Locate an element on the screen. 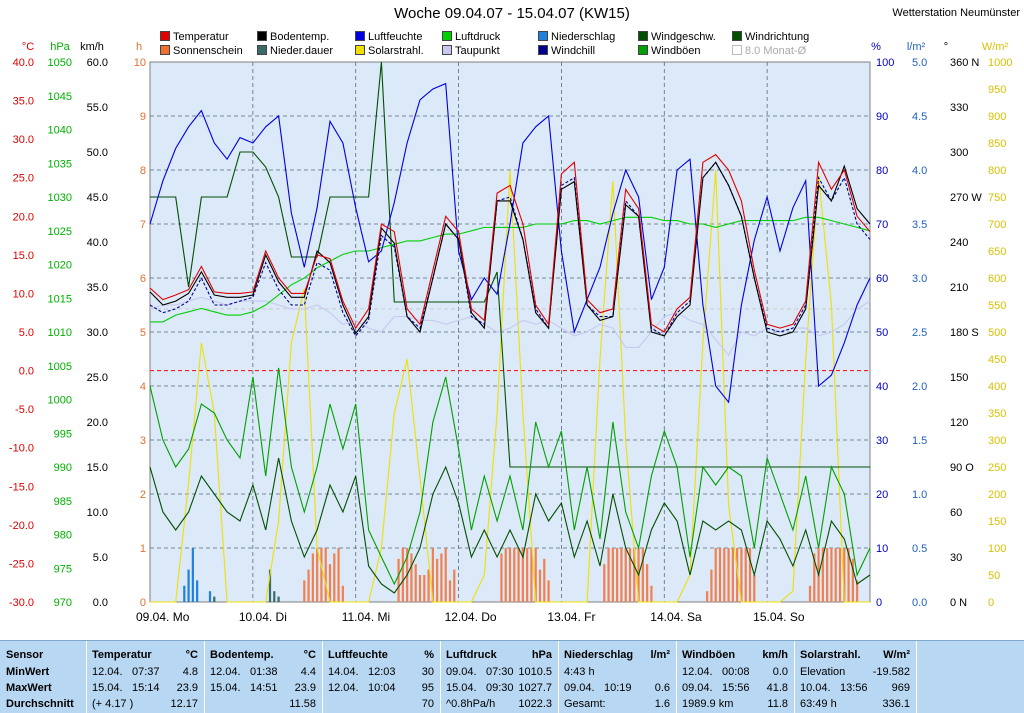 This screenshot has width=1024, height=713. stats-row: 1989.9 km 11.8 is located at coordinates (735, 704).